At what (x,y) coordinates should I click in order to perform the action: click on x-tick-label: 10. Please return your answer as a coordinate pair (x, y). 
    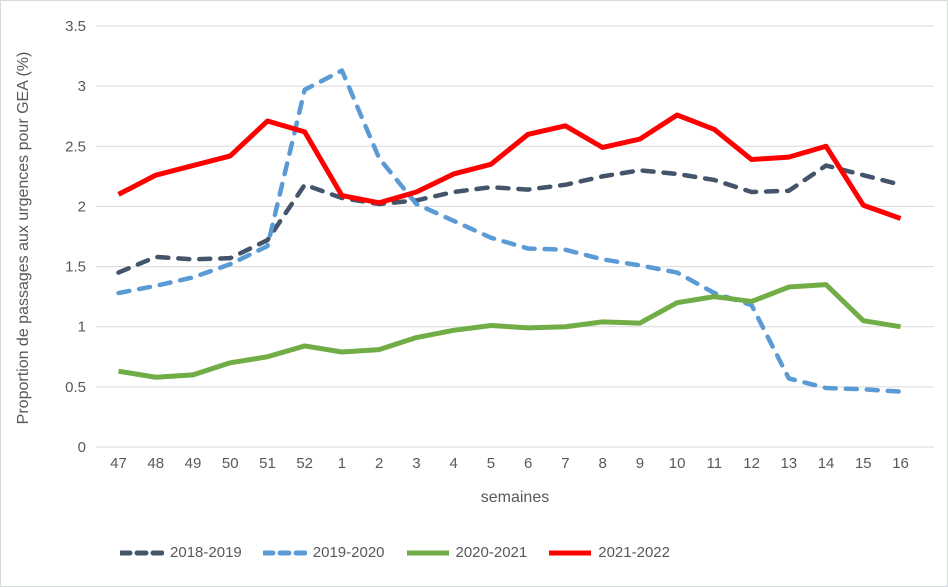
    Looking at the image, I should click on (677, 463).